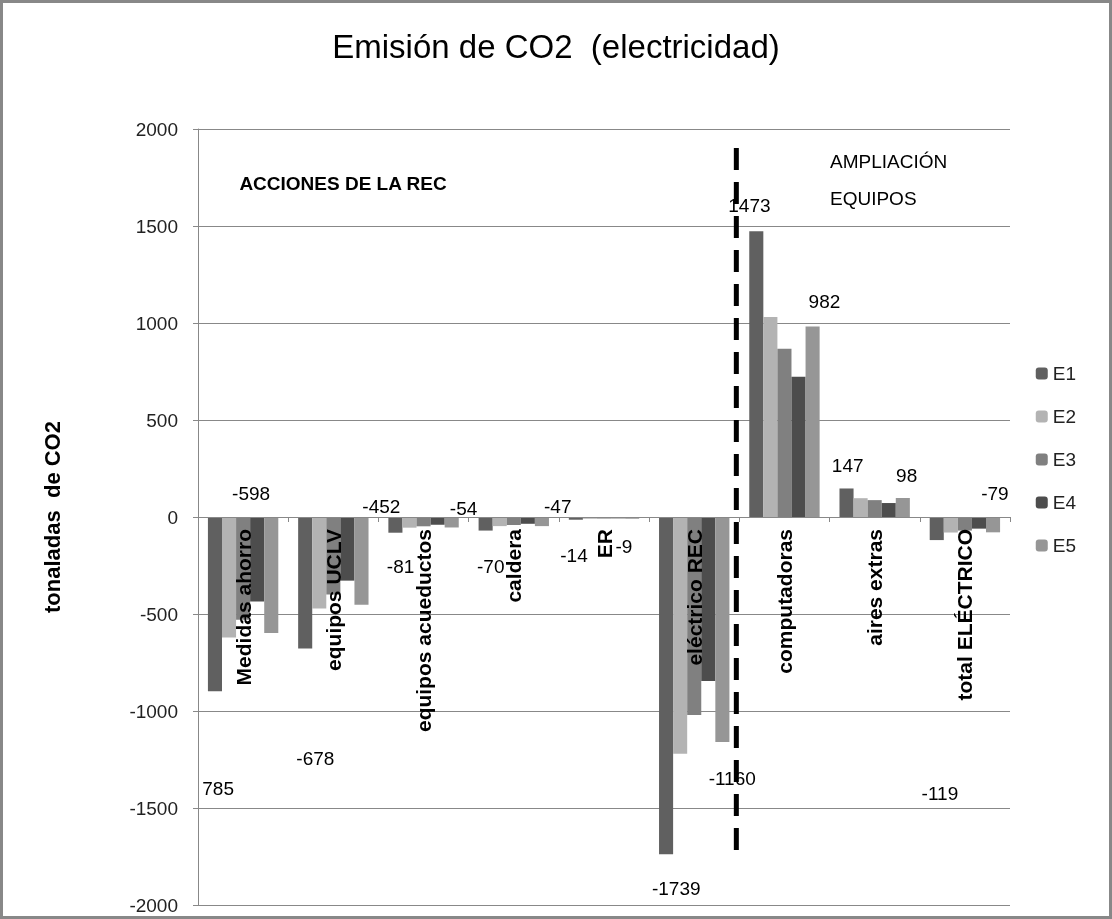 The height and width of the screenshot is (919, 1112). What do you see at coordinates (965, 615) in the screenshot?
I see `x-tick-label: total ELÉCTRICO` at bounding box center [965, 615].